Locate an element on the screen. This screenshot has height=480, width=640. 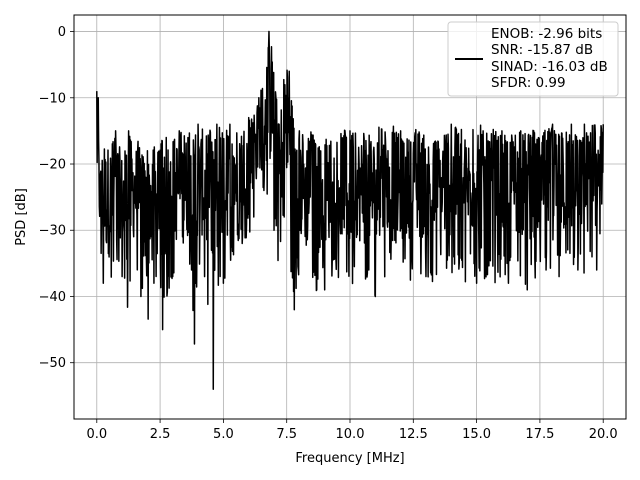
legend-enob: ENOB: -2.96 bits is located at coordinates (546, 34).